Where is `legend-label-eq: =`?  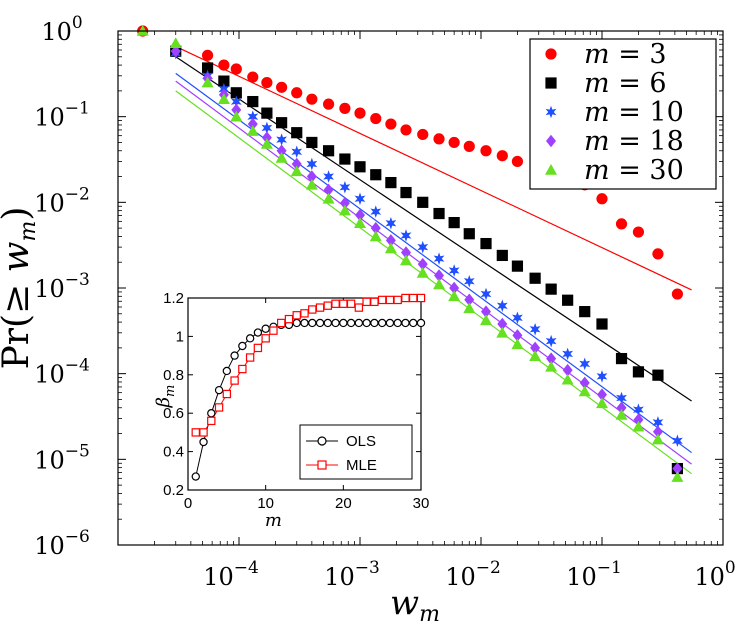 legend-label-eq: = is located at coordinates (630, 170).